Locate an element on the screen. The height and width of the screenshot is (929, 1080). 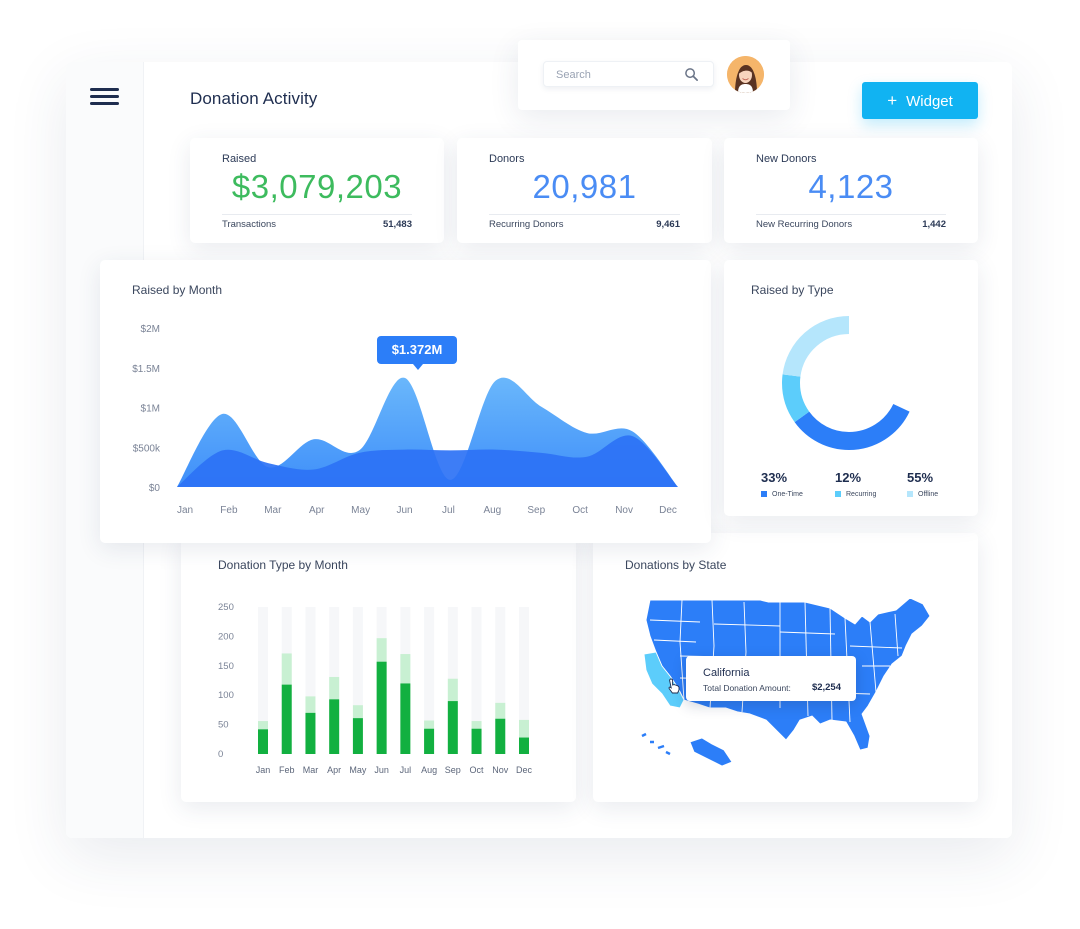
widget-button-label: Widget is located at coordinates (929, 101).